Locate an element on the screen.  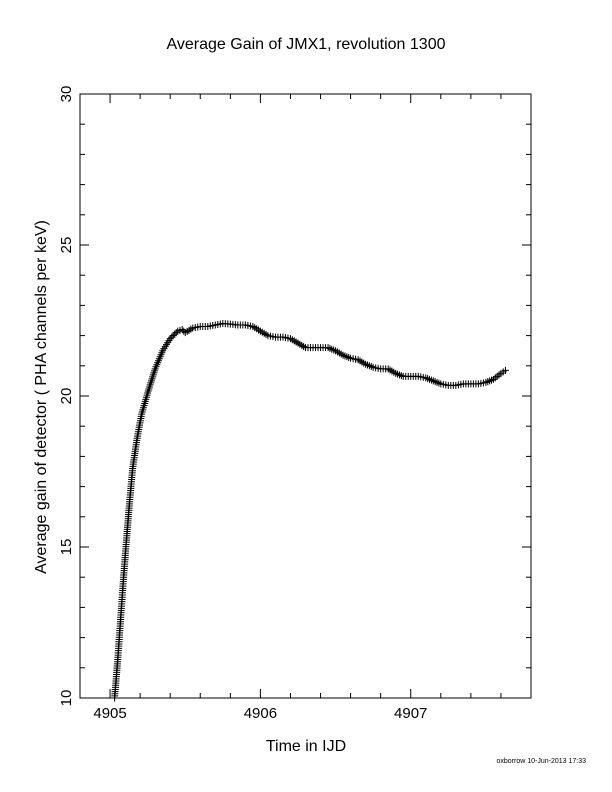
y-tick-label: 10 is located at coordinates (66, 698).